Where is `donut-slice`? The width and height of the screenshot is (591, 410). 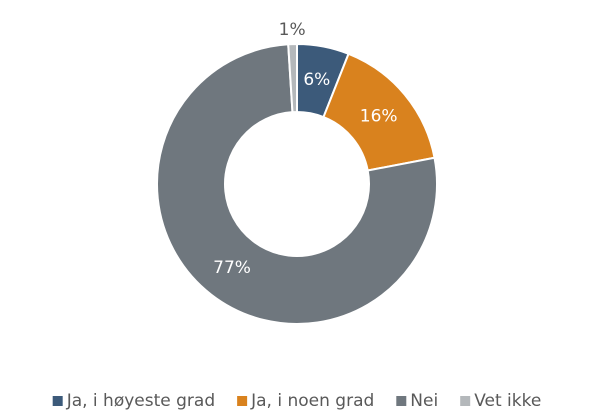
donut-slice is located at coordinates (292, 78).